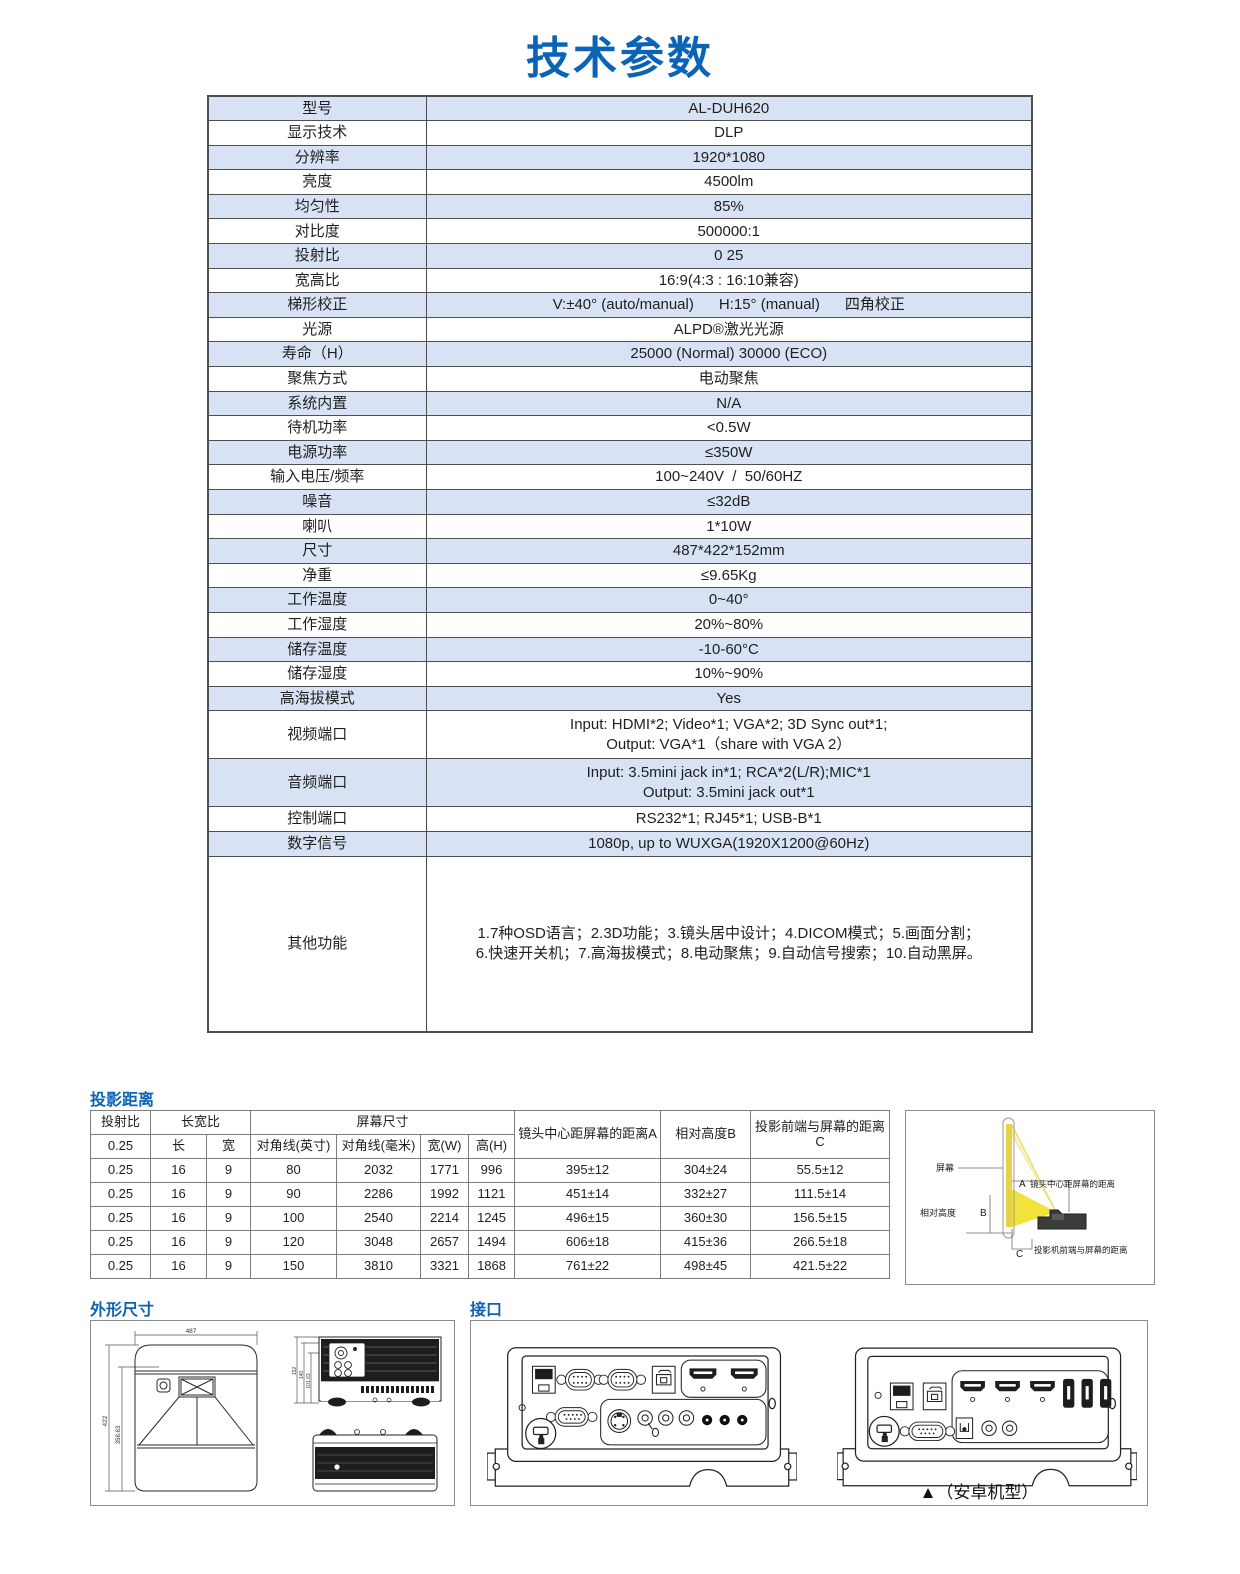 Image resolution: width=1240 pixels, height=1574 pixels. What do you see at coordinates (120, 1170) in the screenshot?
I see `projection-cell: 0.25` at bounding box center [120, 1170].